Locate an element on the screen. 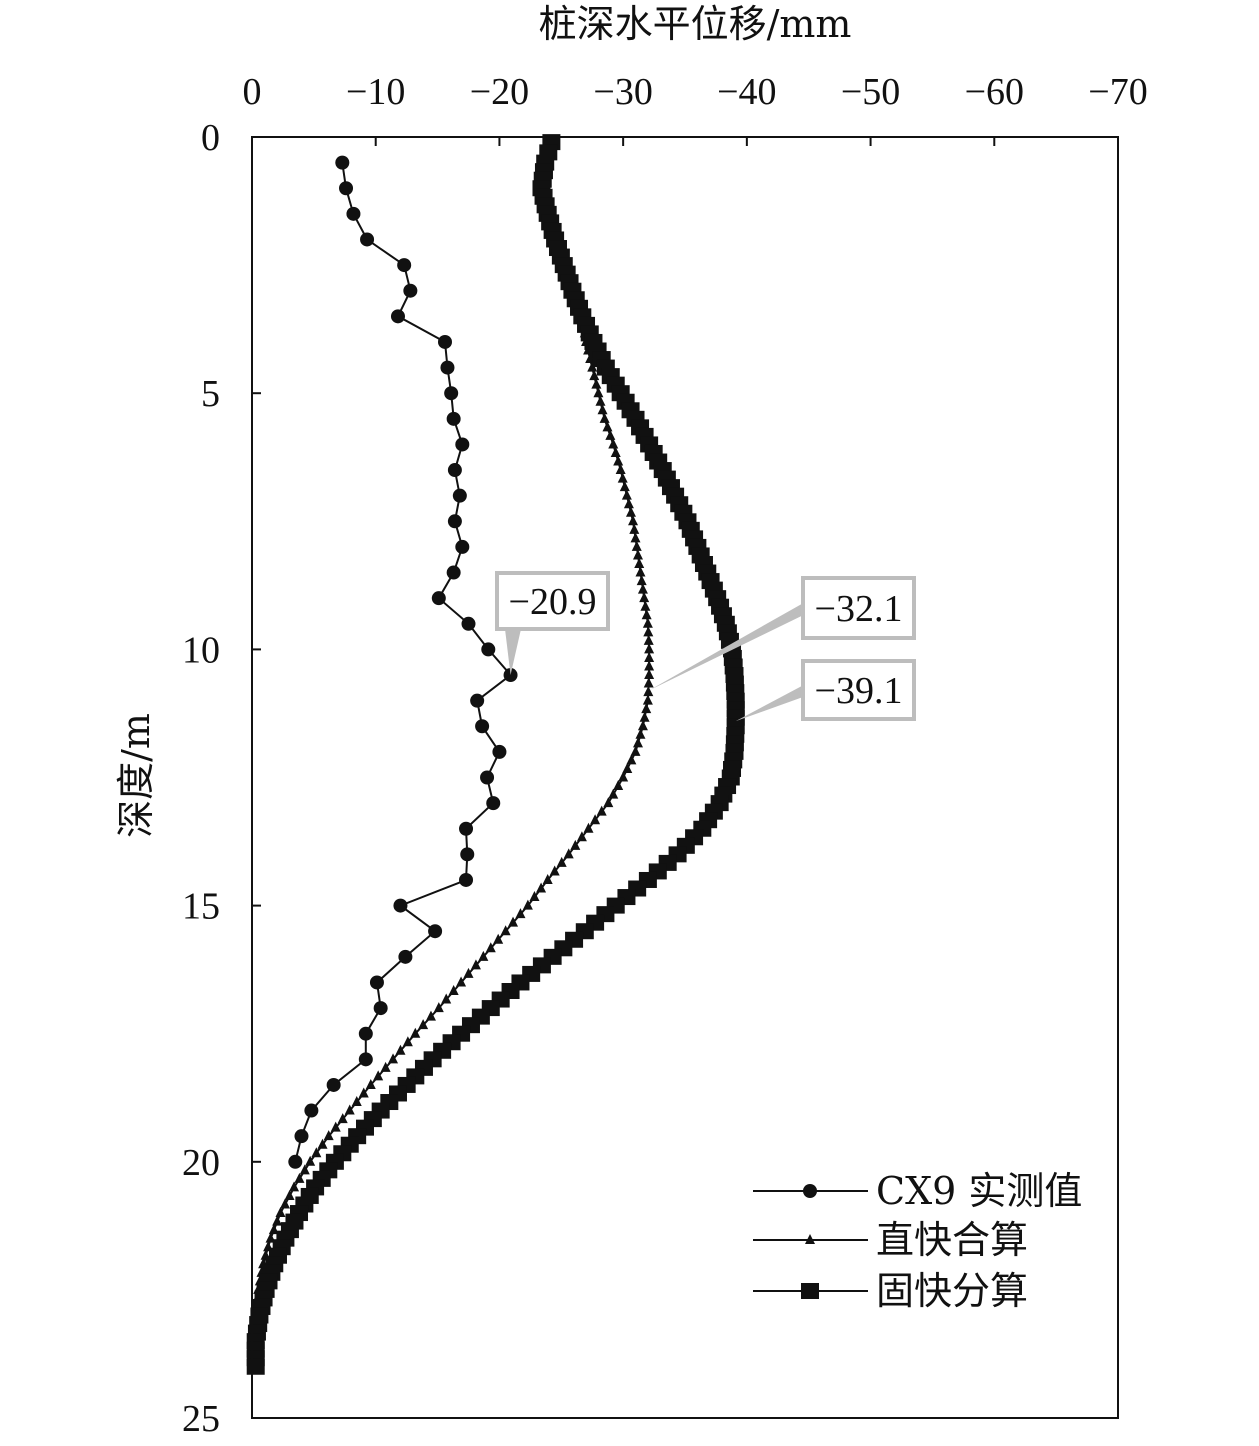  series-circle is located at coordinates (403, 662).